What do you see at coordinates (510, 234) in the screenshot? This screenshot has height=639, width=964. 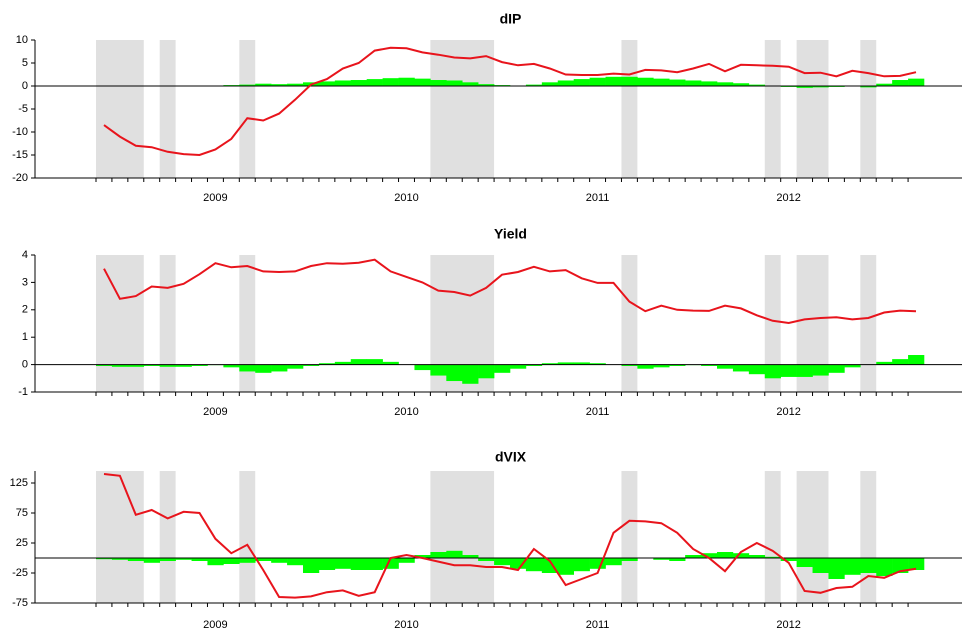 I see `panel-title: Yield` at bounding box center [510, 234].